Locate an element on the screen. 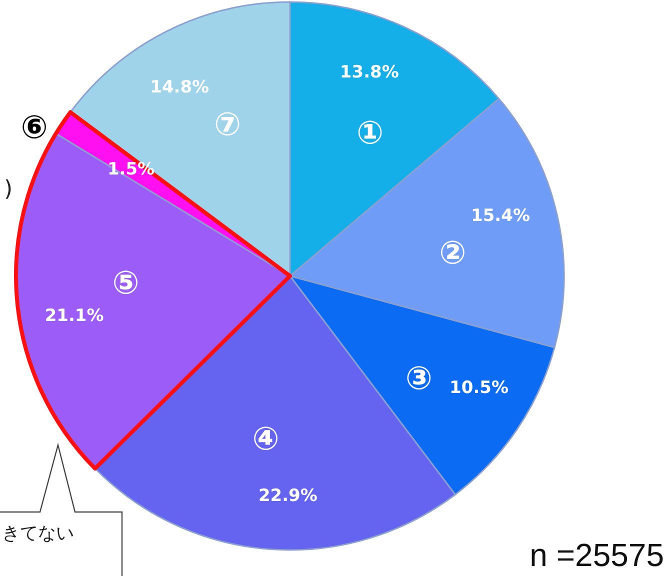 The height and width of the screenshot is (576, 669). data-label: 22.9% is located at coordinates (288, 496).